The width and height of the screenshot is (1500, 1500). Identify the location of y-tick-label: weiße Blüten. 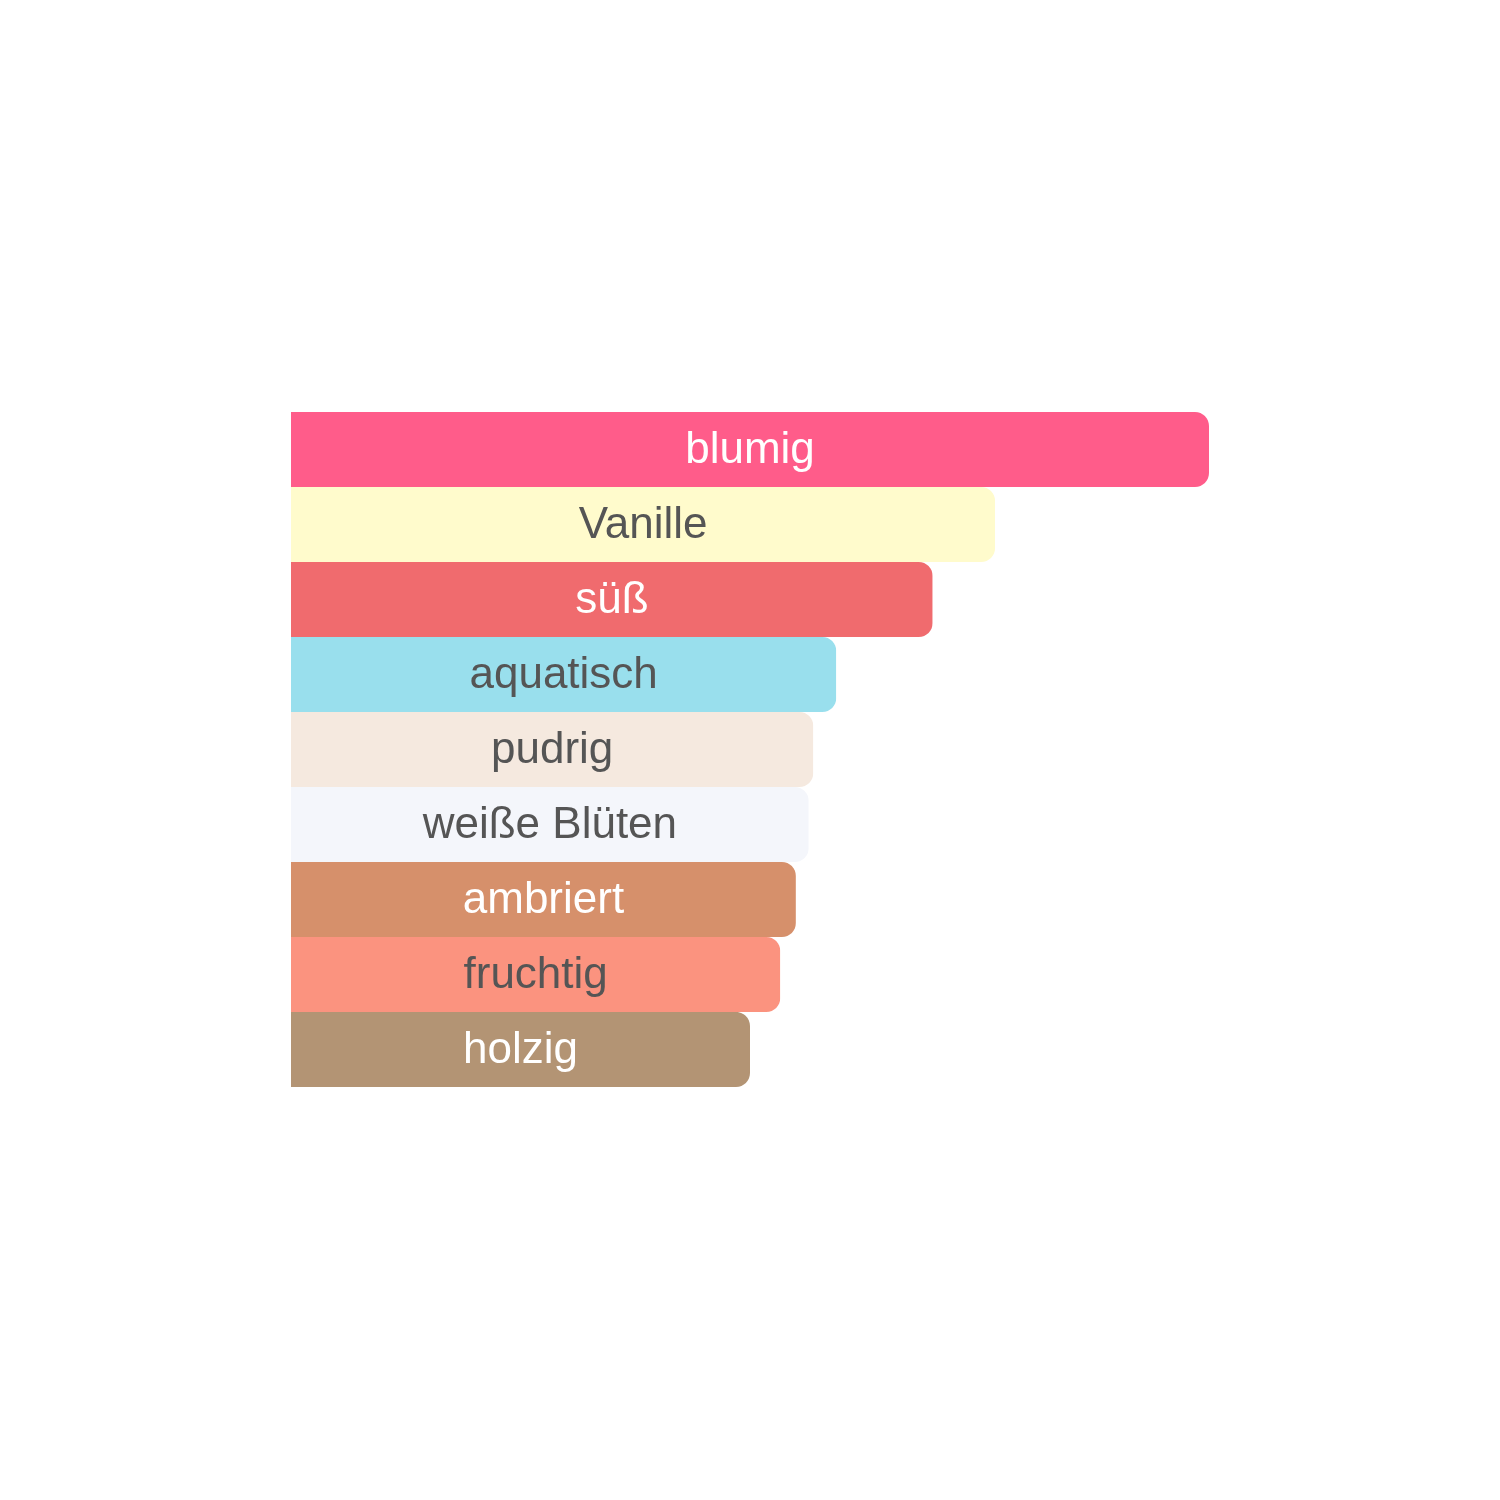
(549, 822).